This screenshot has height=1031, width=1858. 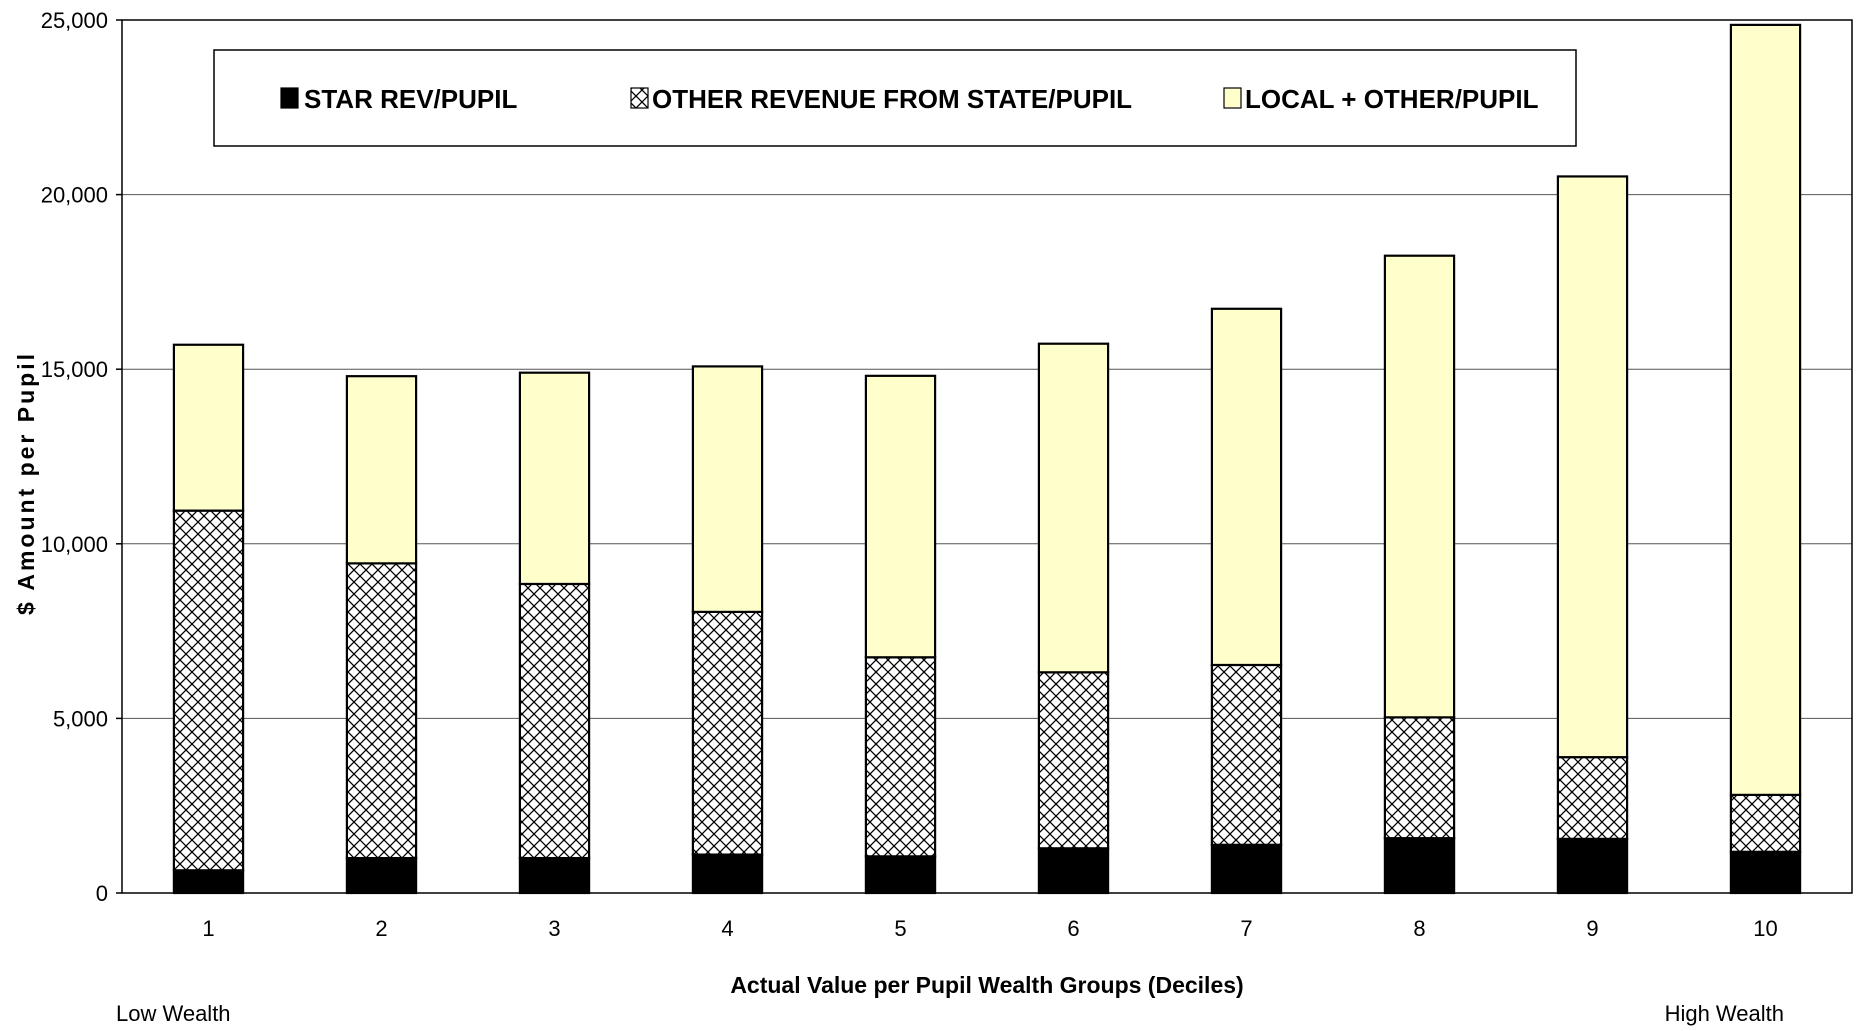 What do you see at coordinates (208, 928) in the screenshot?
I see `x-tick-label: 1` at bounding box center [208, 928].